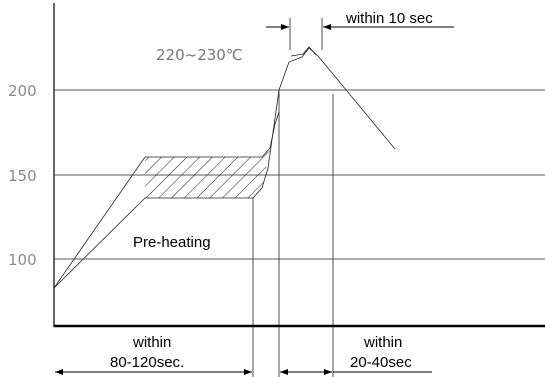 The width and height of the screenshot is (545, 377). What do you see at coordinates (22, 91) in the screenshot?
I see `y-tick-200: 200` at bounding box center [22, 91].